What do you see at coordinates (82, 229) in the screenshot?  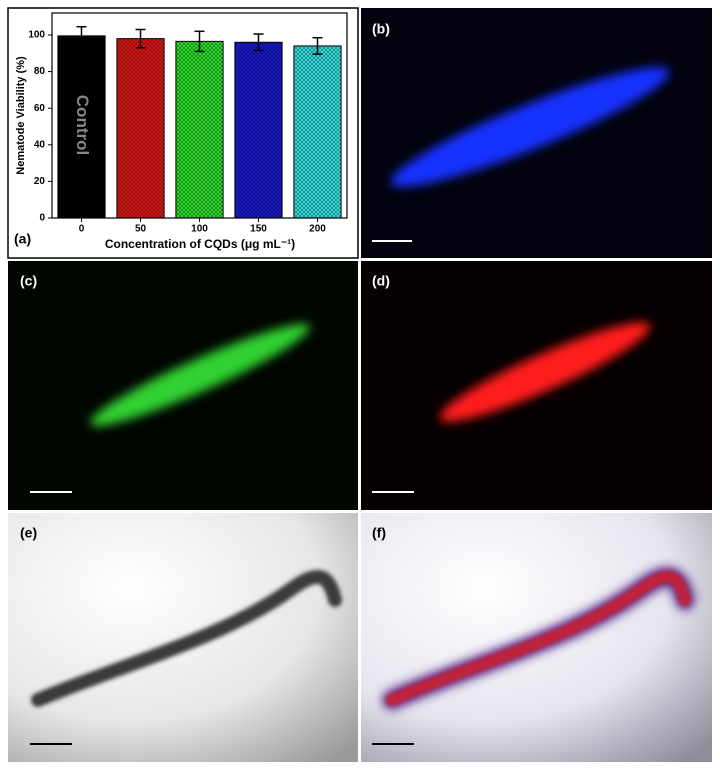 I see `x-tick-label: 0` at bounding box center [82, 229].